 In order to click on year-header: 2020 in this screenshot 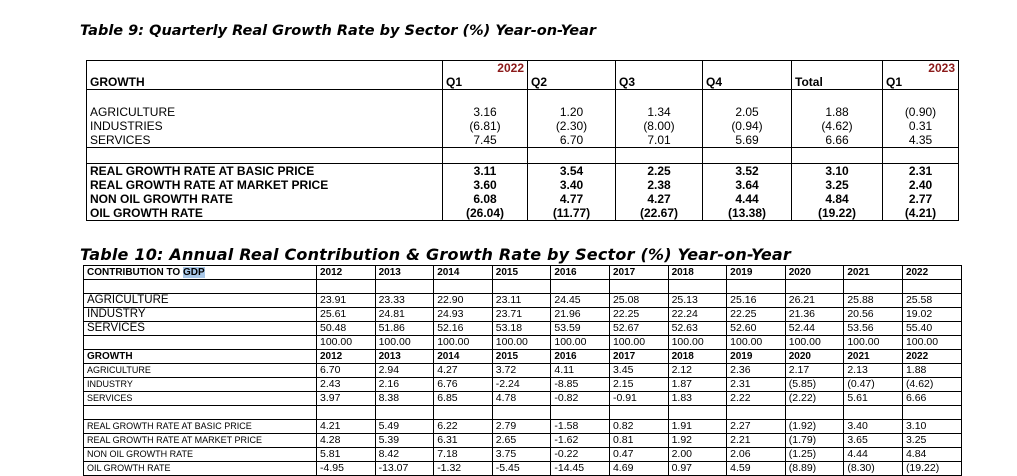, I will do `click(814, 272)`.